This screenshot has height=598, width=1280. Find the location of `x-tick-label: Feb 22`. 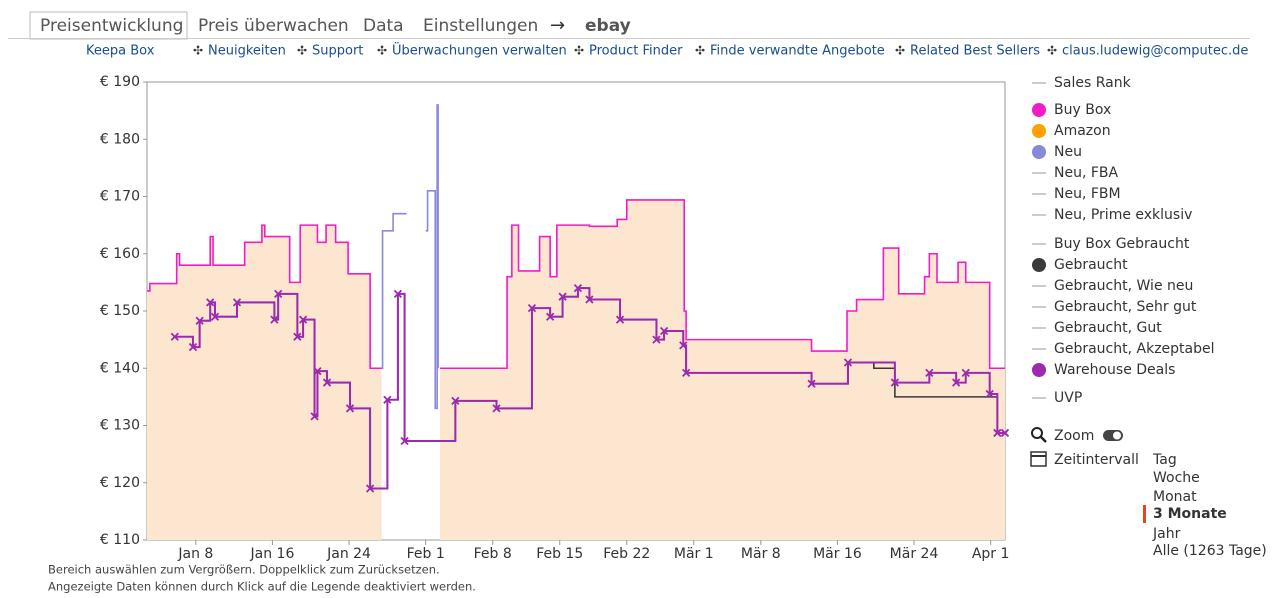

x-tick-label: Feb 22 is located at coordinates (626, 554).